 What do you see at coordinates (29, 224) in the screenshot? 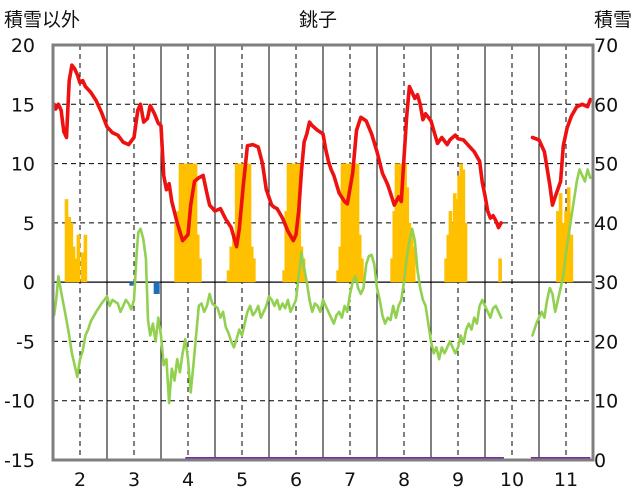
I see `y-left-tick-label: 5` at bounding box center [29, 224].